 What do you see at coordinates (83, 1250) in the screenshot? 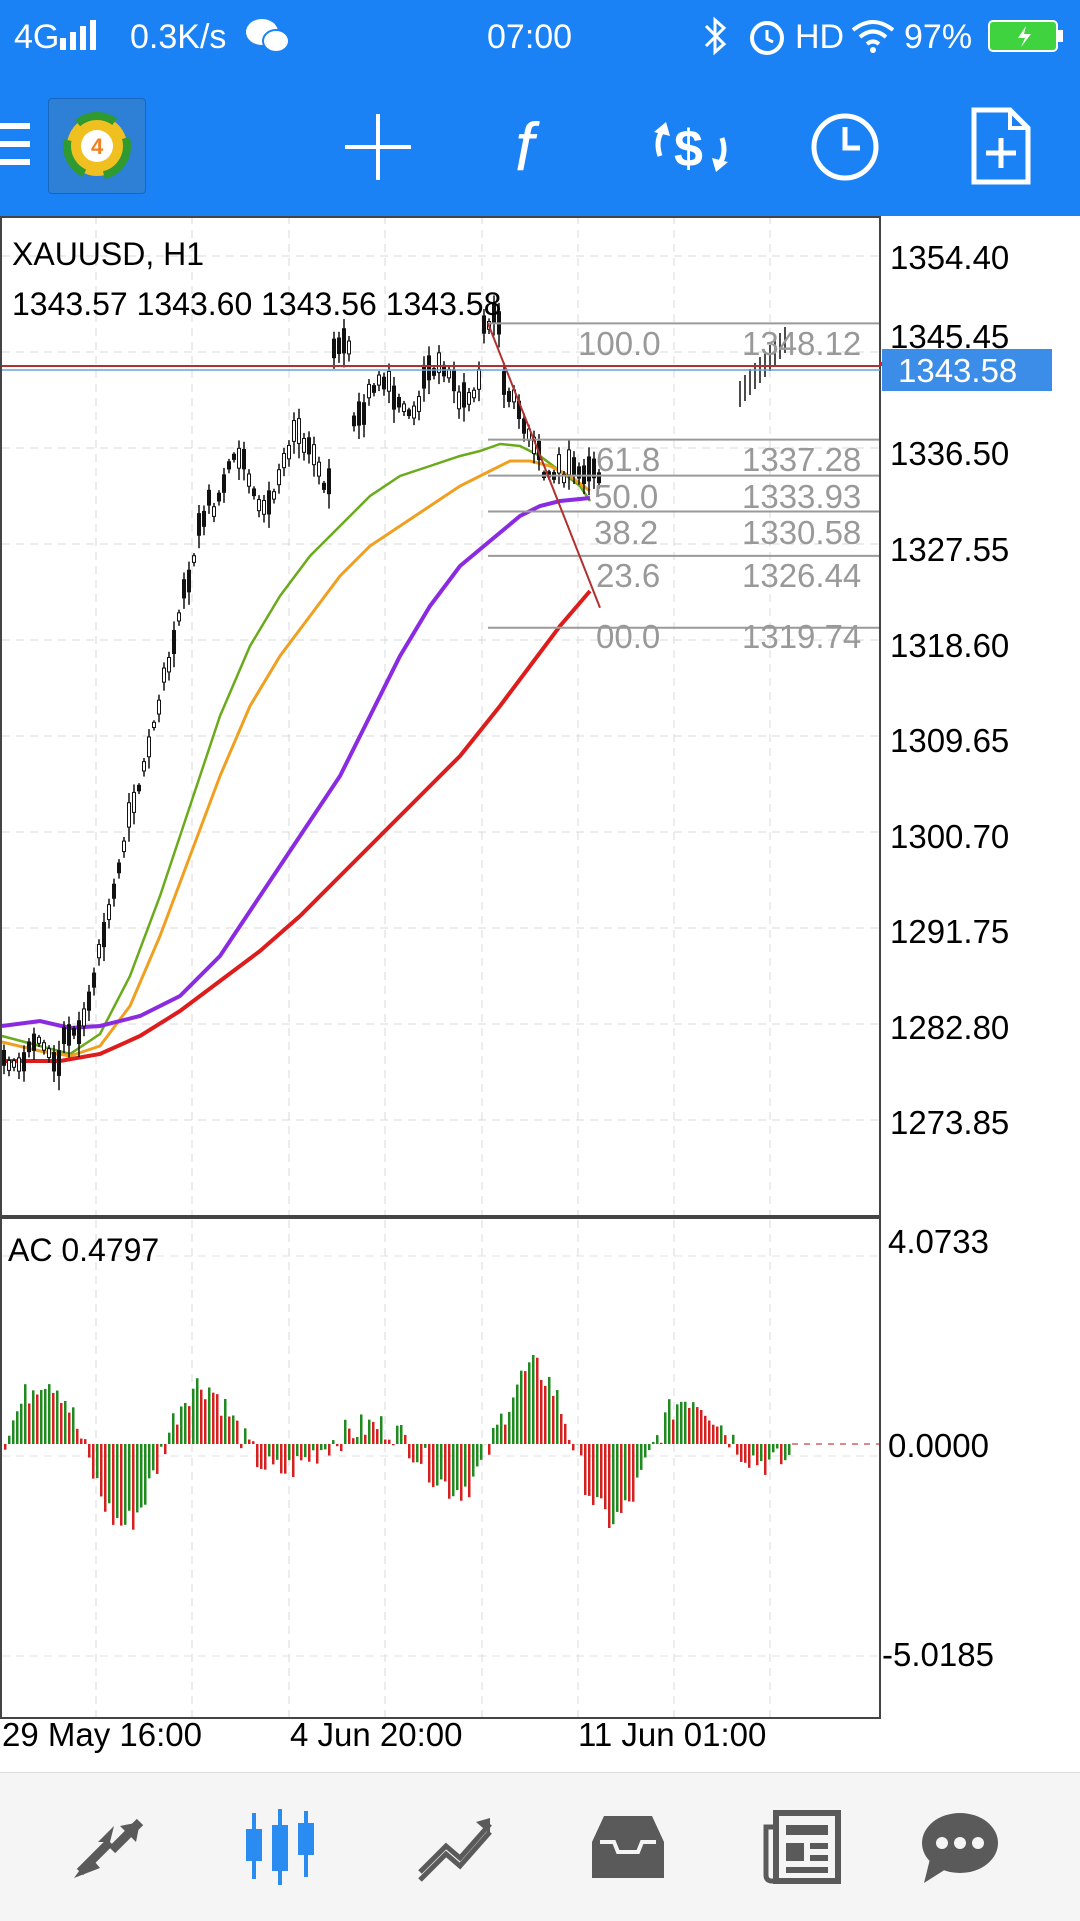
I see `indicator-label: AC 0.4797` at bounding box center [83, 1250].